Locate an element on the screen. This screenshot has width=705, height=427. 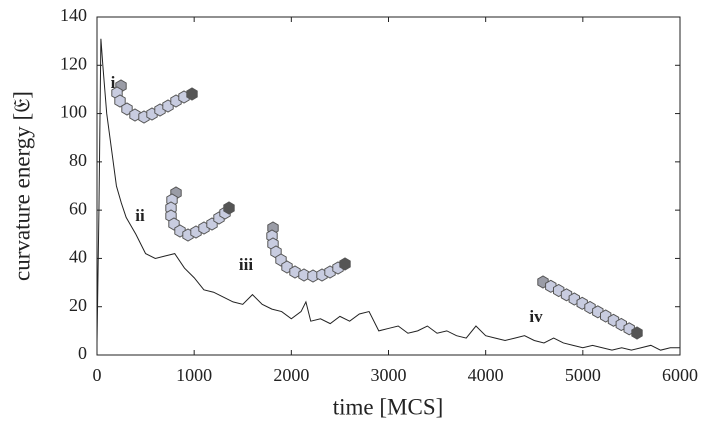
y-tick-label: 60 is located at coordinates (78, 208).